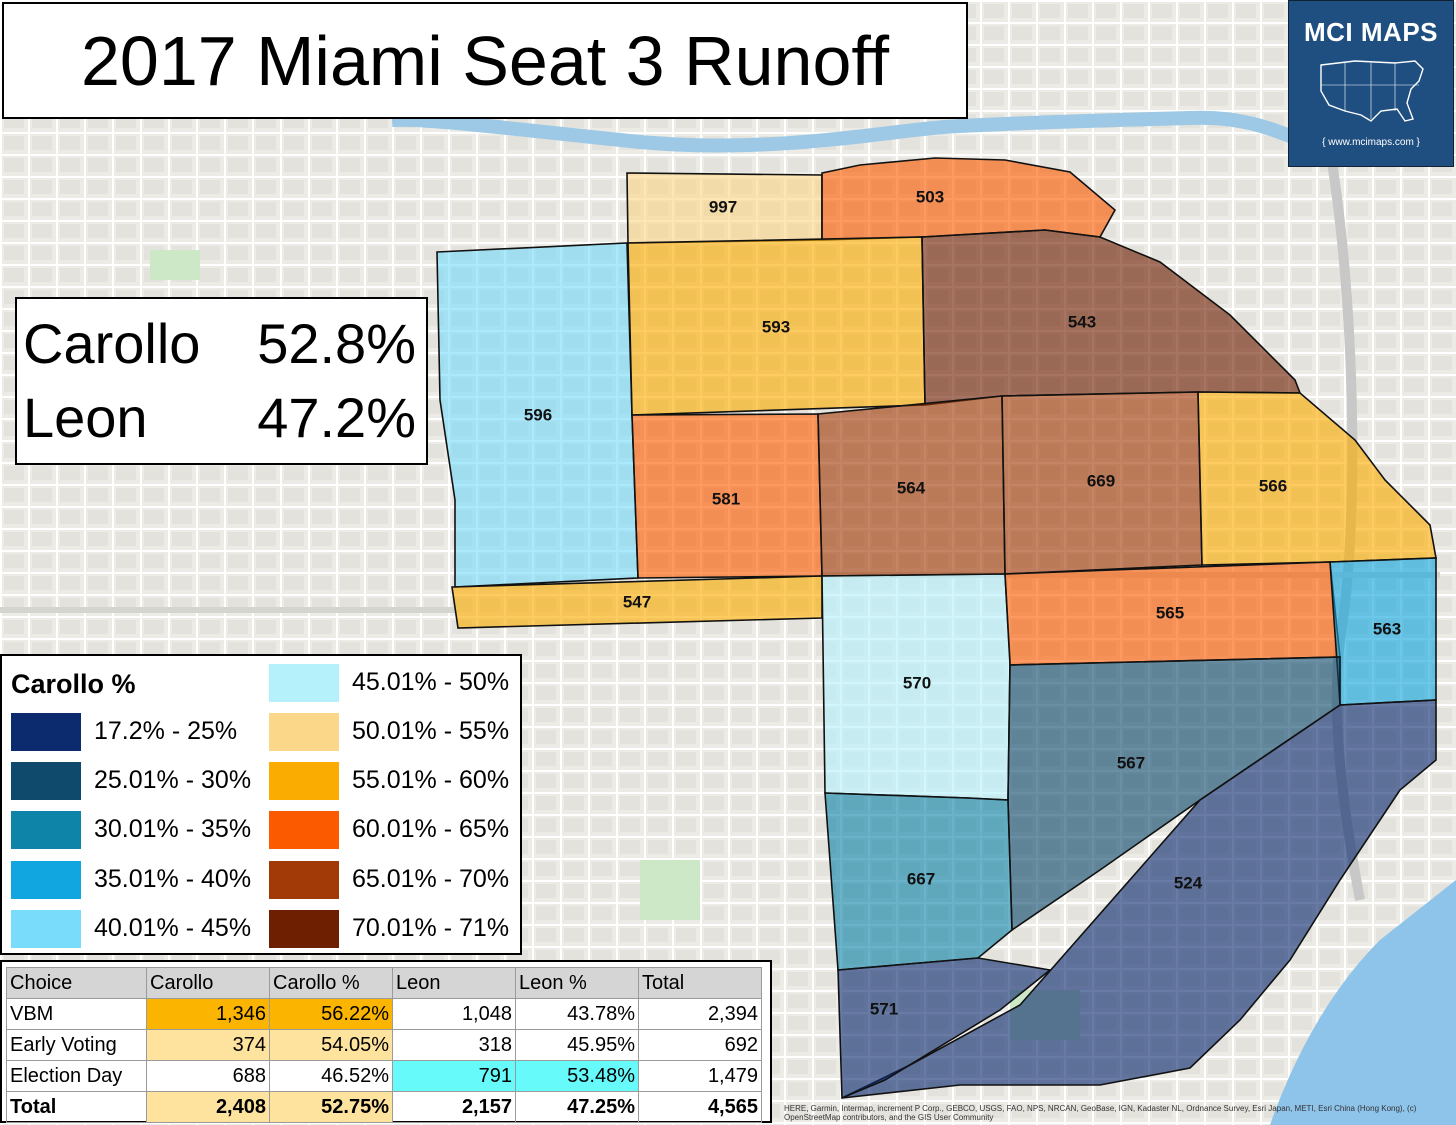 Image resolution: width=1456 pixels, height=1125 pixels. Describe the element at coordinates (454, 983) in the screenshot. I see `header-cell: Leon` at that location.